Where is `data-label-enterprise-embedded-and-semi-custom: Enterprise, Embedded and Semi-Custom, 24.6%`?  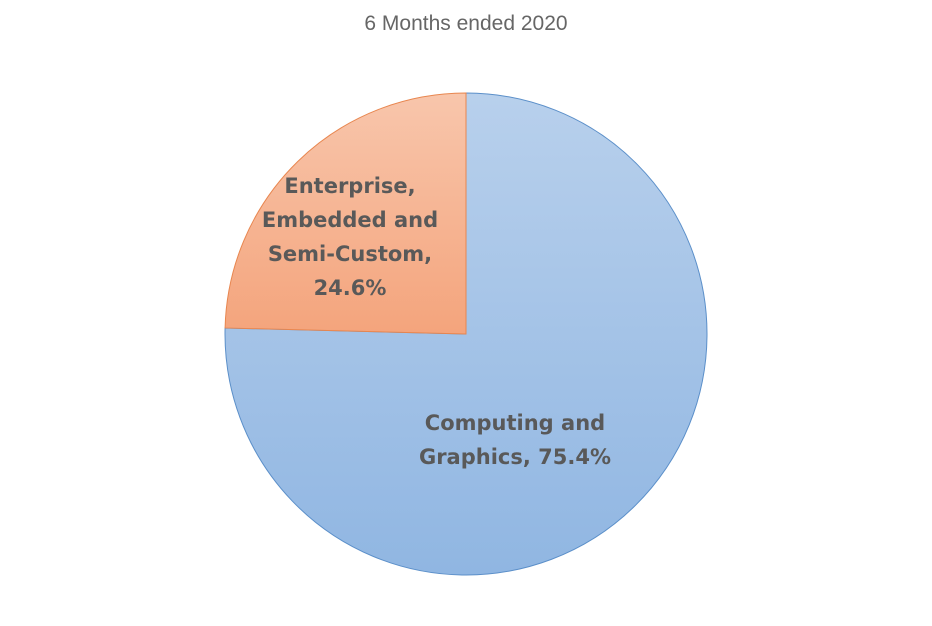 data-label-enterprise-embedded-and-semi-custom: Enterprise, Embedded and Semi-Custom, 24.6% is located at coordinates (350, 237).